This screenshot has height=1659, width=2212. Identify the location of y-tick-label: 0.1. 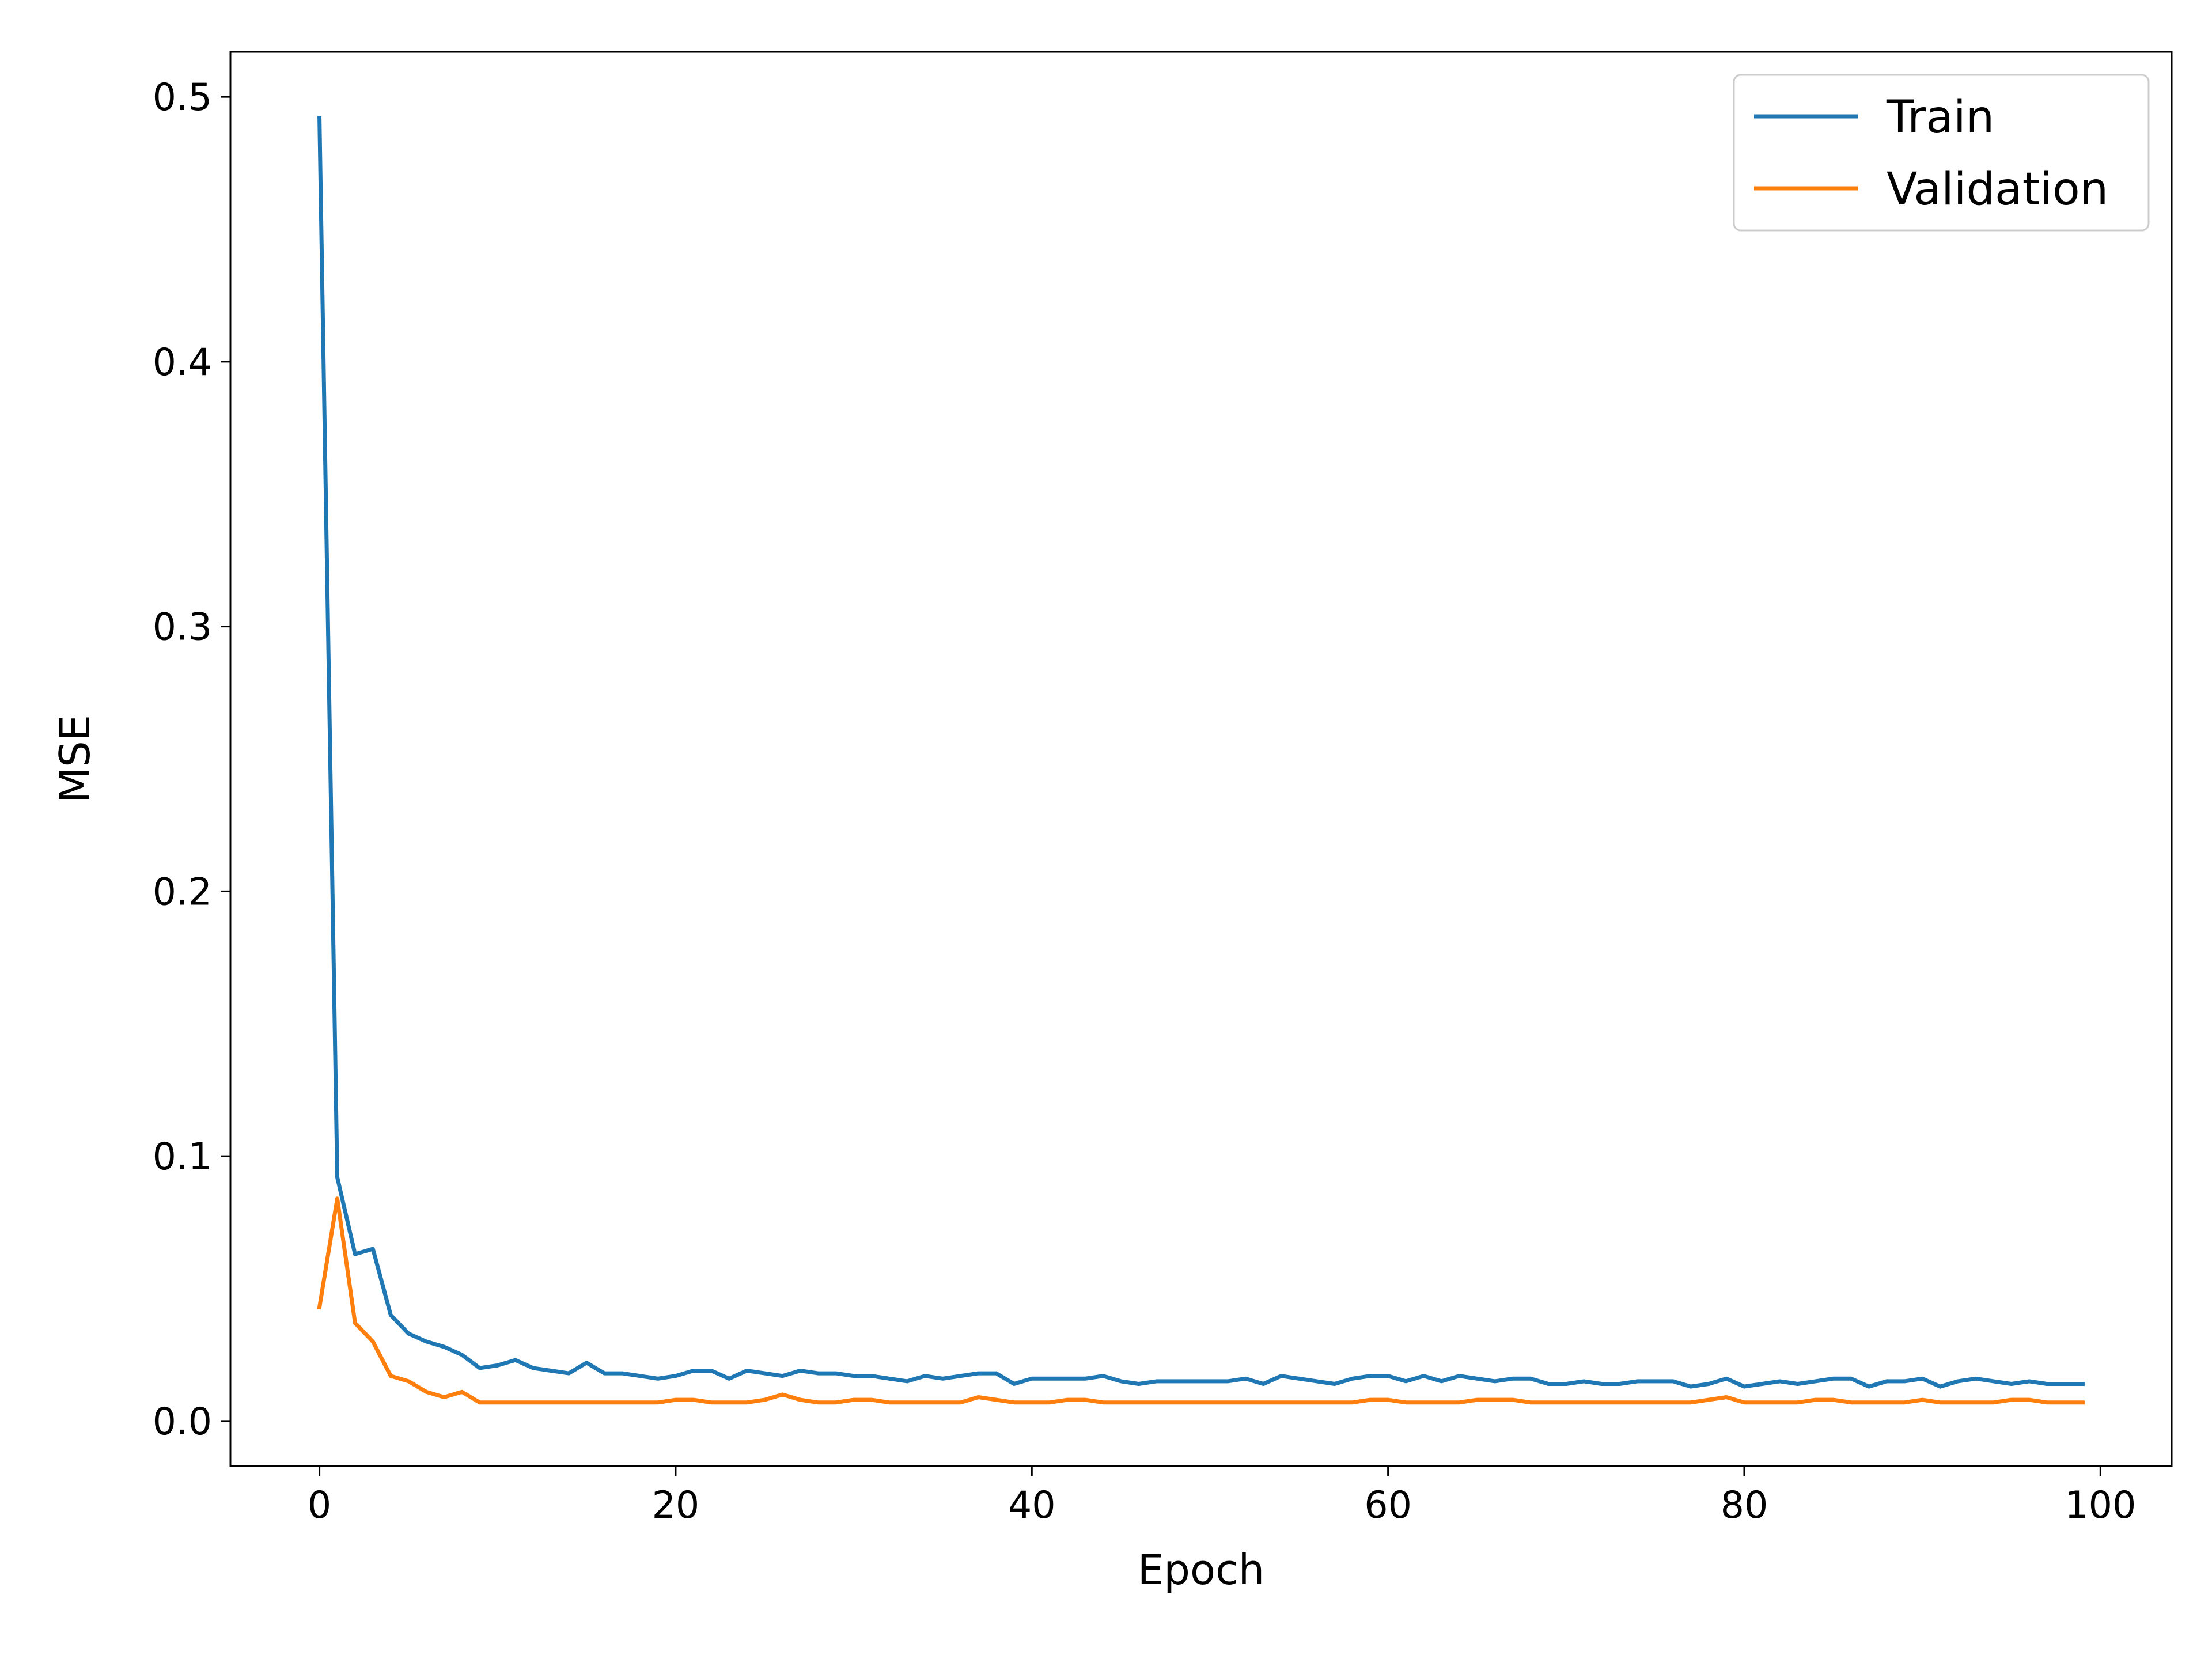
(182, 1157).